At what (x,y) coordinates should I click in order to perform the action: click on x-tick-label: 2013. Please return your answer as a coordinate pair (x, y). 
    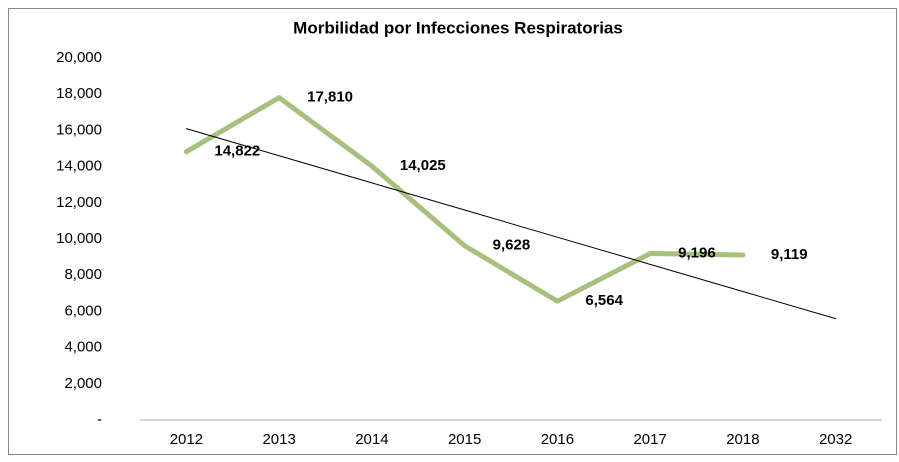
    Looking at the image, I should click on (278, 439).